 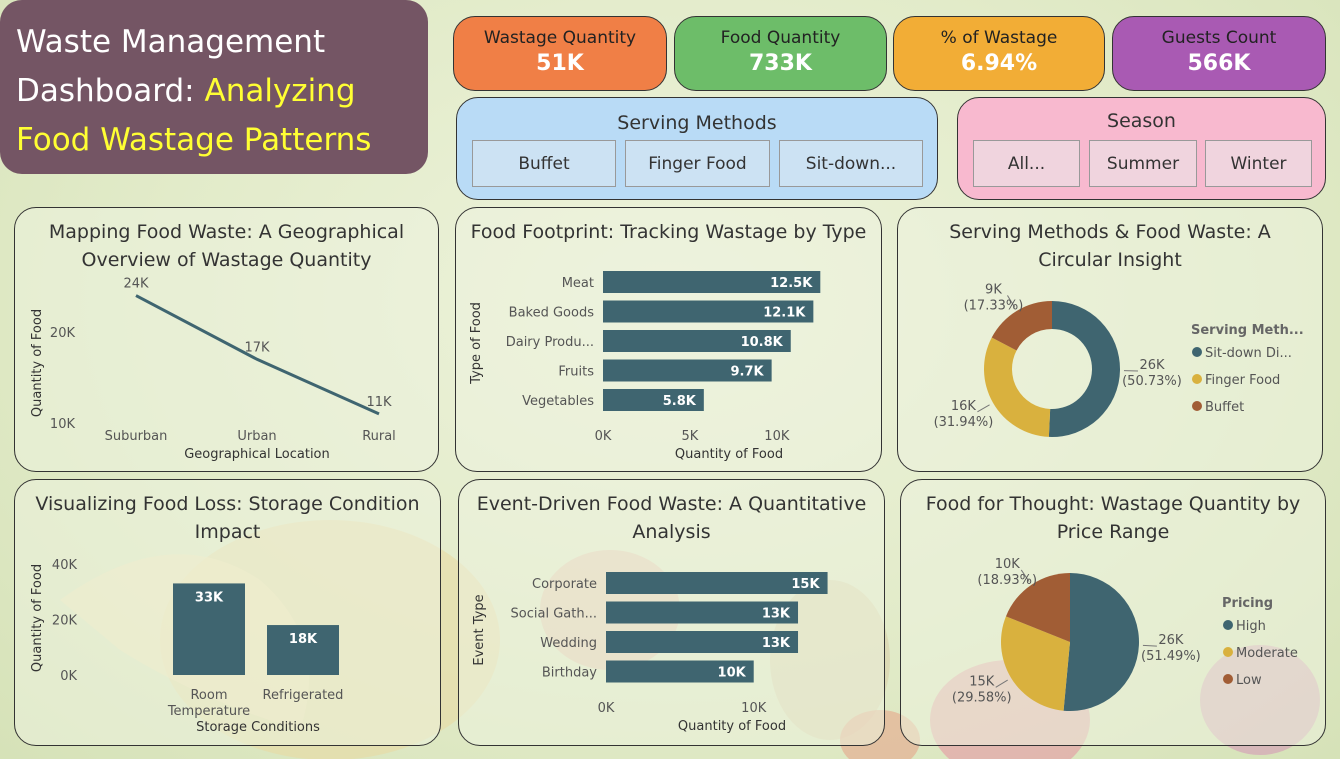 I want to click on y-axis-label: Event Type, so click(x=479, y=629).